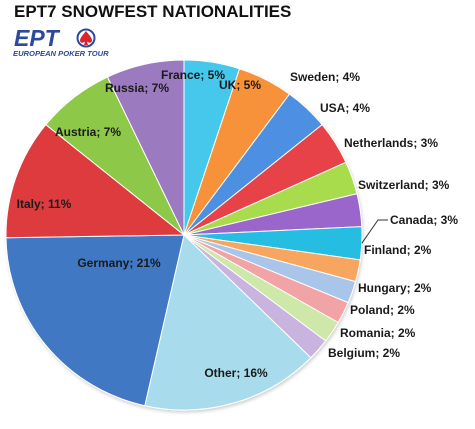  What do you see at coordinates (395, 288) in the screenshot?
I see `label-hungary: Hungary; 2%` at bounding box center [395, 288].